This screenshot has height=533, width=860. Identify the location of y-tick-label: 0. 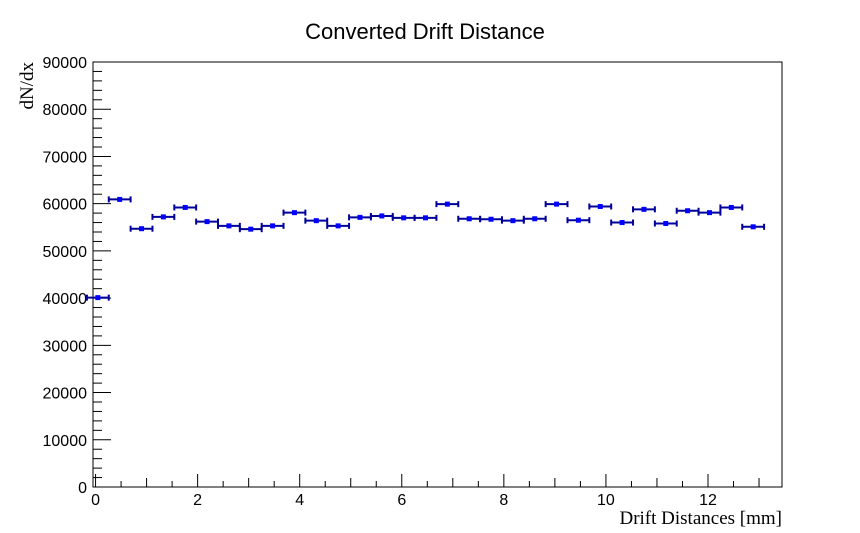
(82, 488).